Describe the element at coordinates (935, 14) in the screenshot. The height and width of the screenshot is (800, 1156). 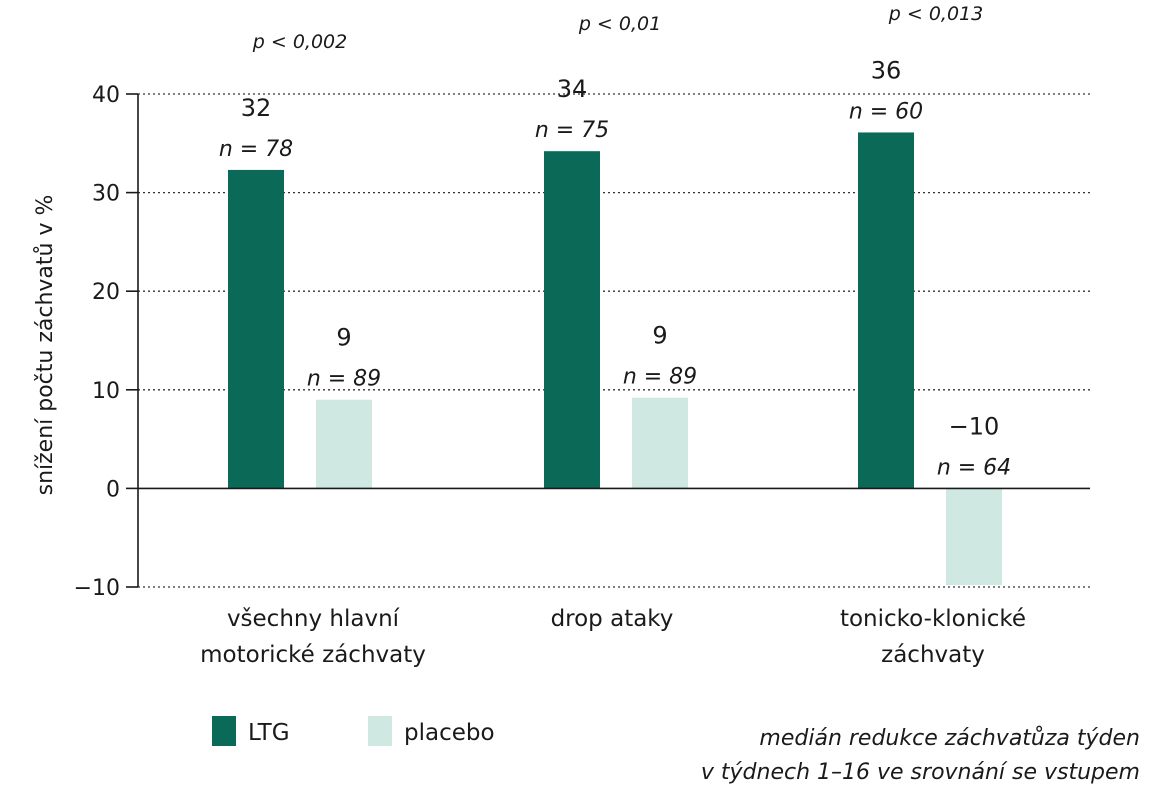
I see `p-value-label: p < 0,013` at that location.